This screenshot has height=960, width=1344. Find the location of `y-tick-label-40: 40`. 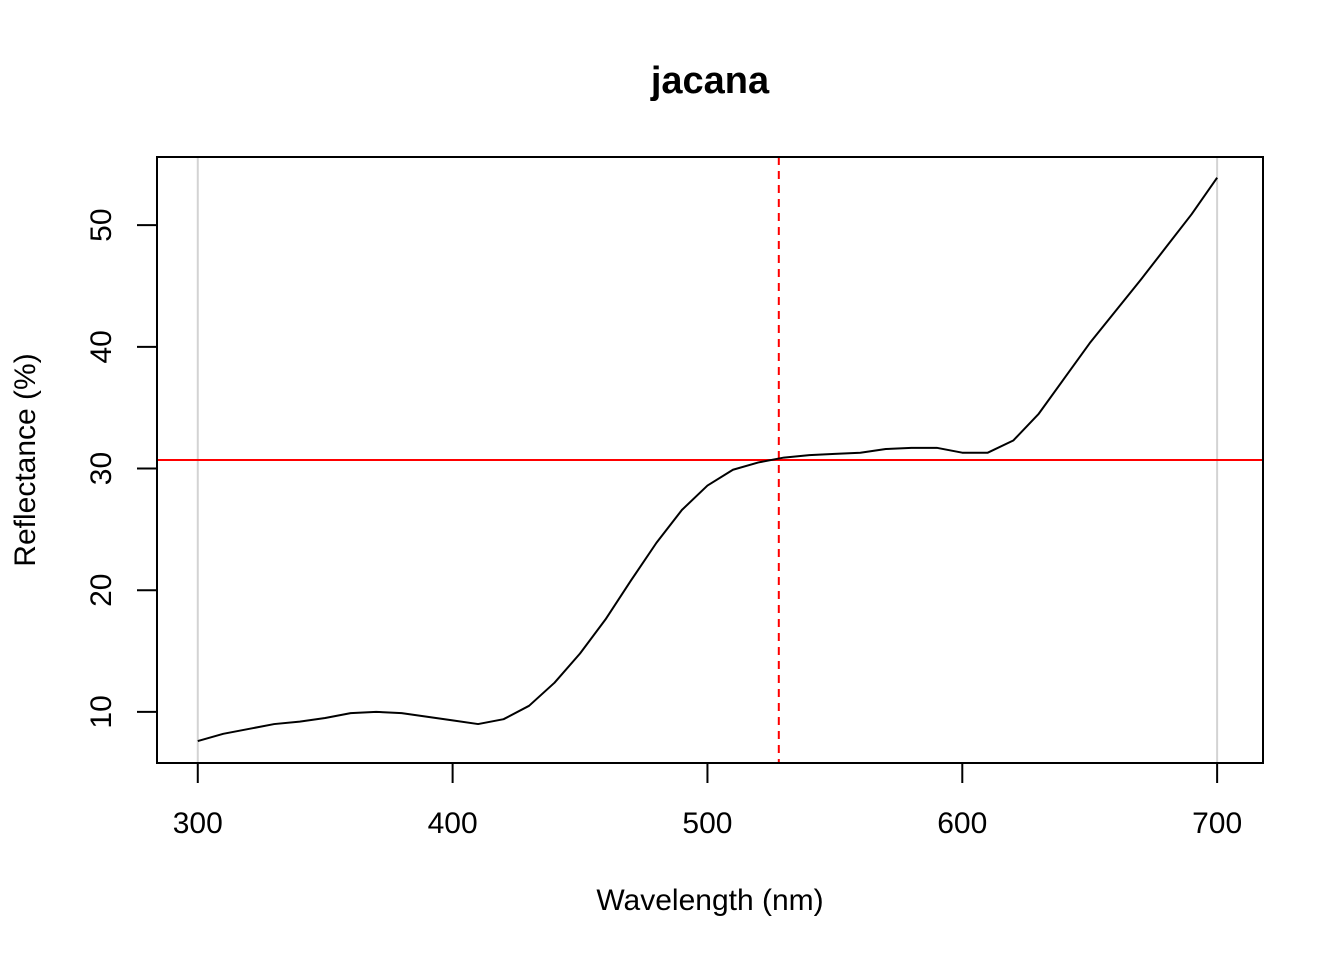

y-tick-label-40: 40 is located at coordinates (101, 346).